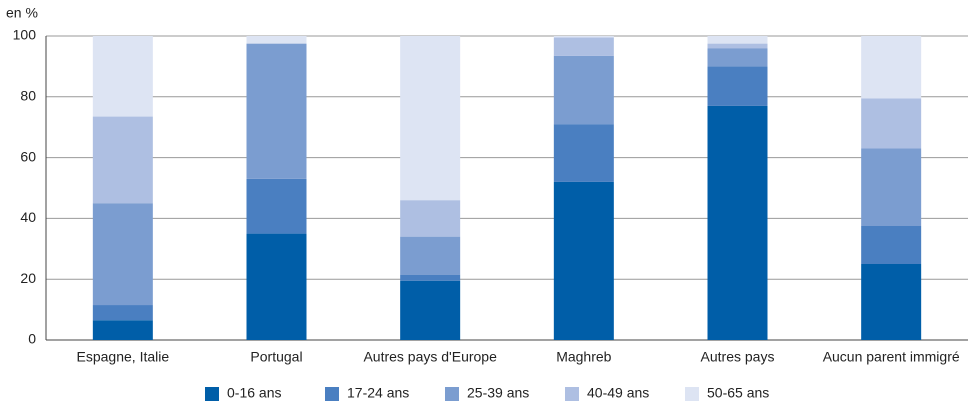 The height and width of the screenshot is (408, 971). Describe the element at coordinates (738, 357) in the screenshot. I see `x-tick-label: Autres pays` at that location.